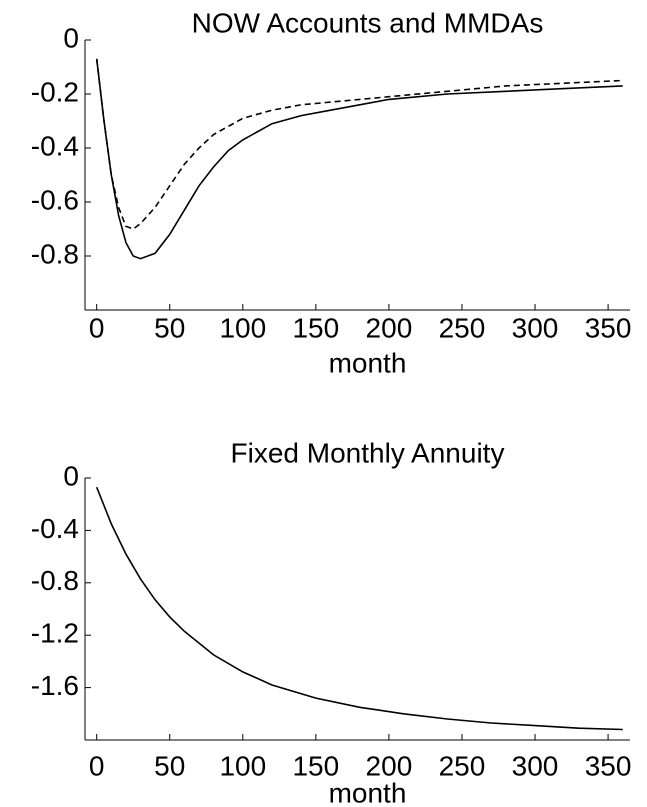 This screenshot has height=807, width=647. I want to click on y-tick-label: -1.2, so click(55, 633).